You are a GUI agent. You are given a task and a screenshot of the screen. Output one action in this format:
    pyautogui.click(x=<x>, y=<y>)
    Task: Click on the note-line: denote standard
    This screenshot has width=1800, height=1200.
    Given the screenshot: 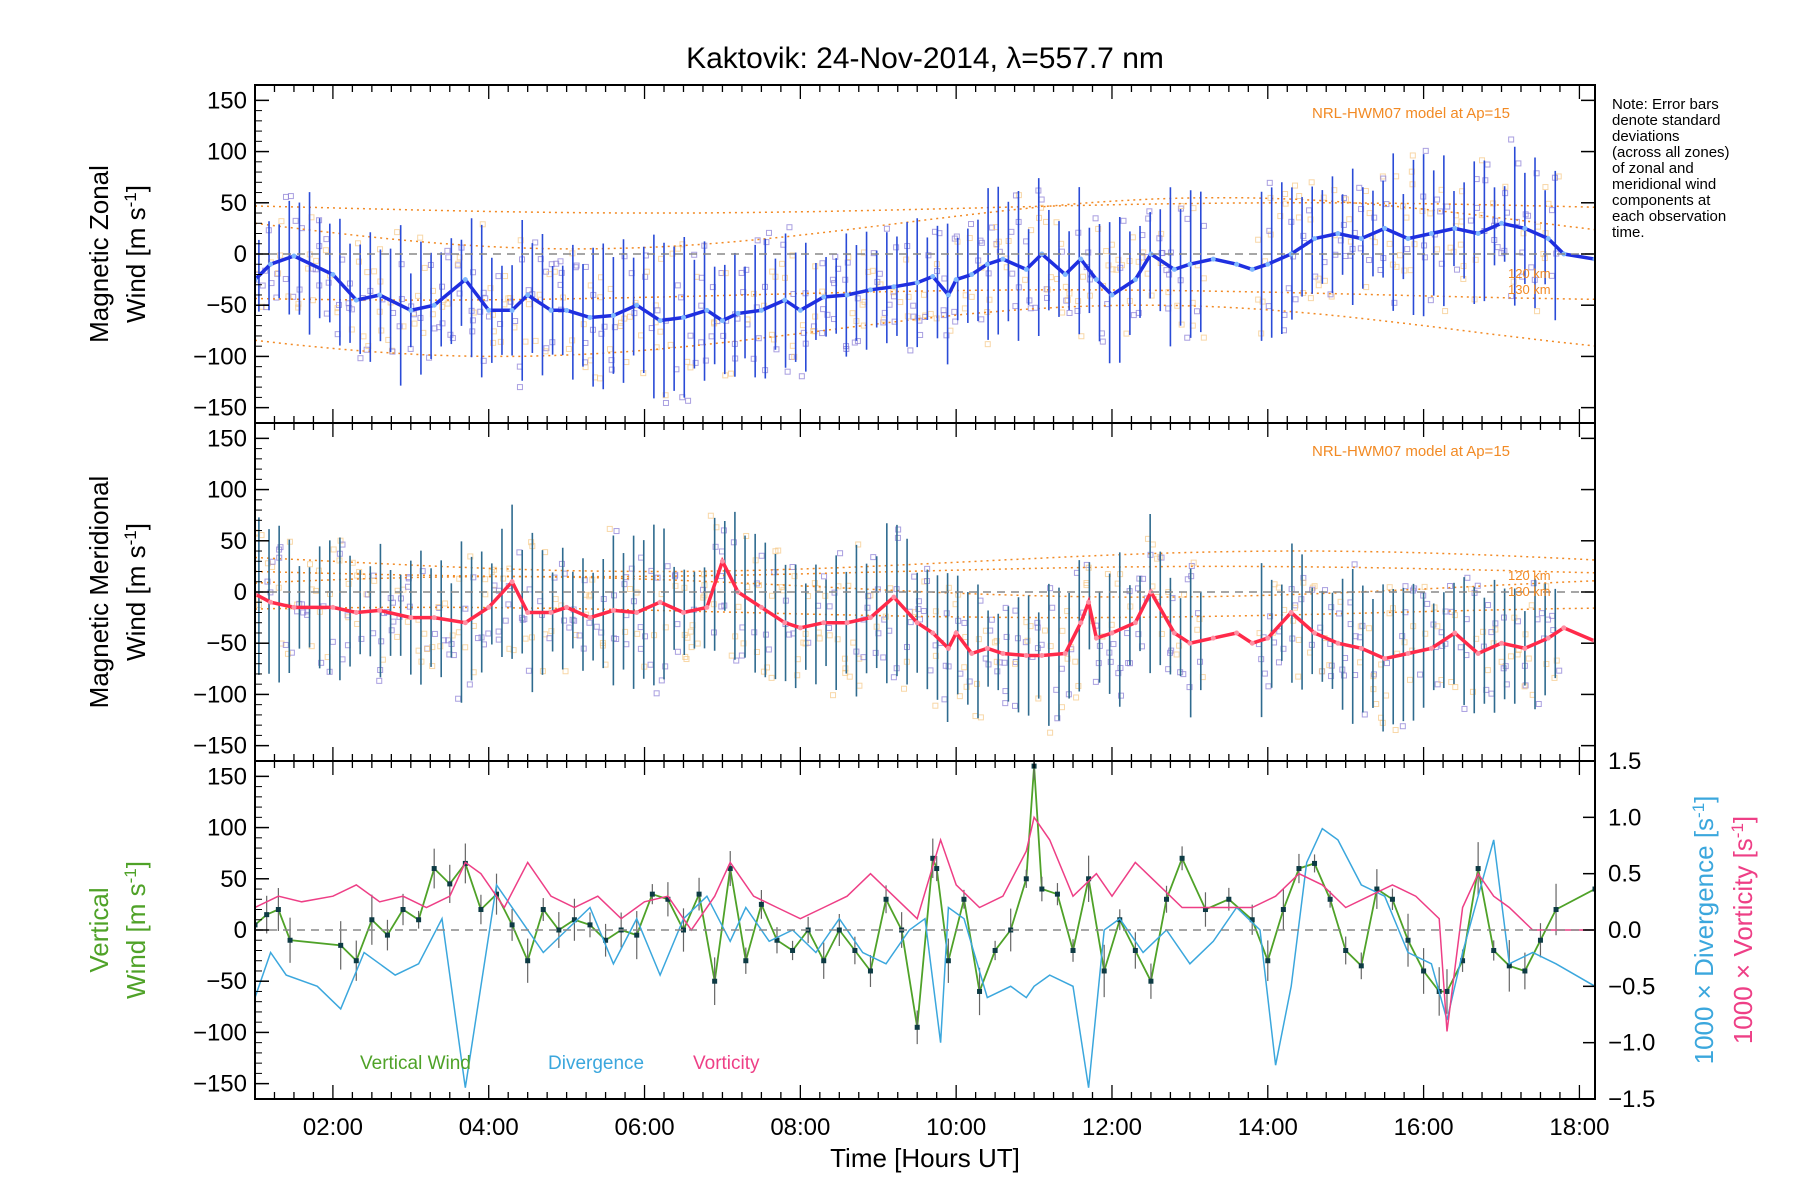 What is the action you would take?
    pyautogui.click(x=1666, y=120)
    